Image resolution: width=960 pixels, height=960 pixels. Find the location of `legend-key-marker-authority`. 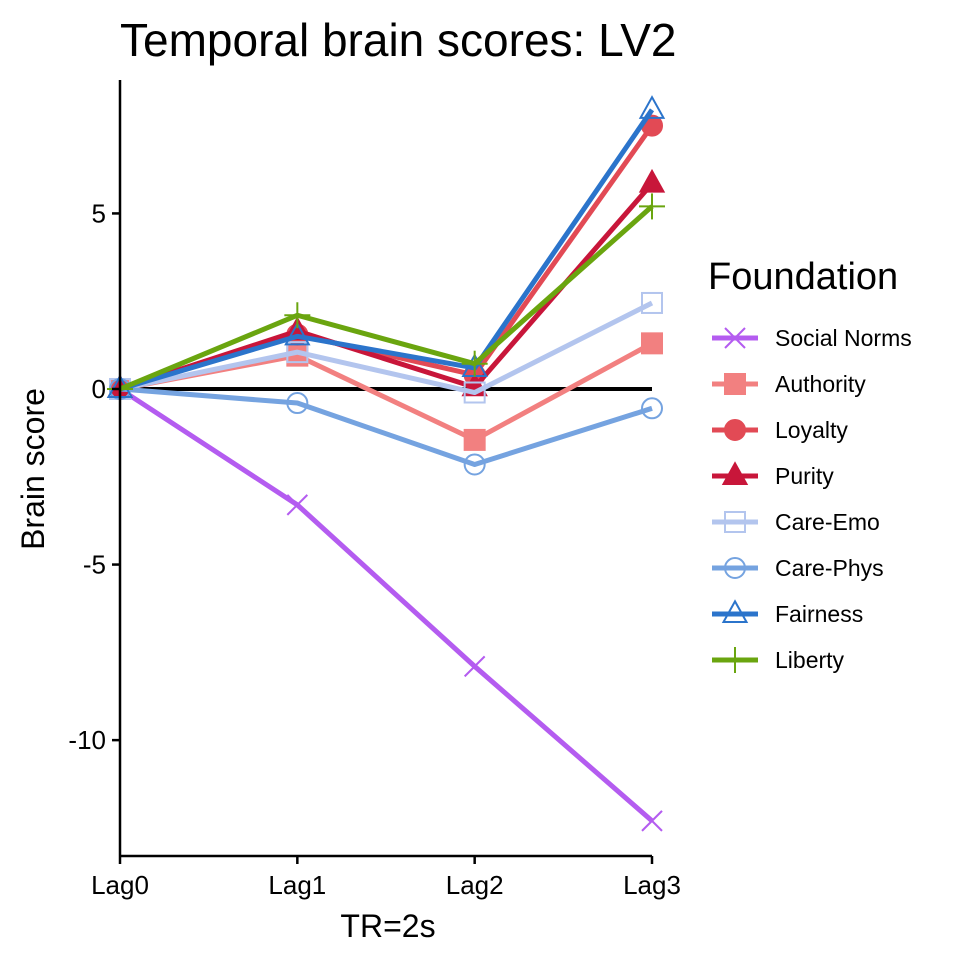

legend-key-marker-authority is located at coordinates (735, 384).